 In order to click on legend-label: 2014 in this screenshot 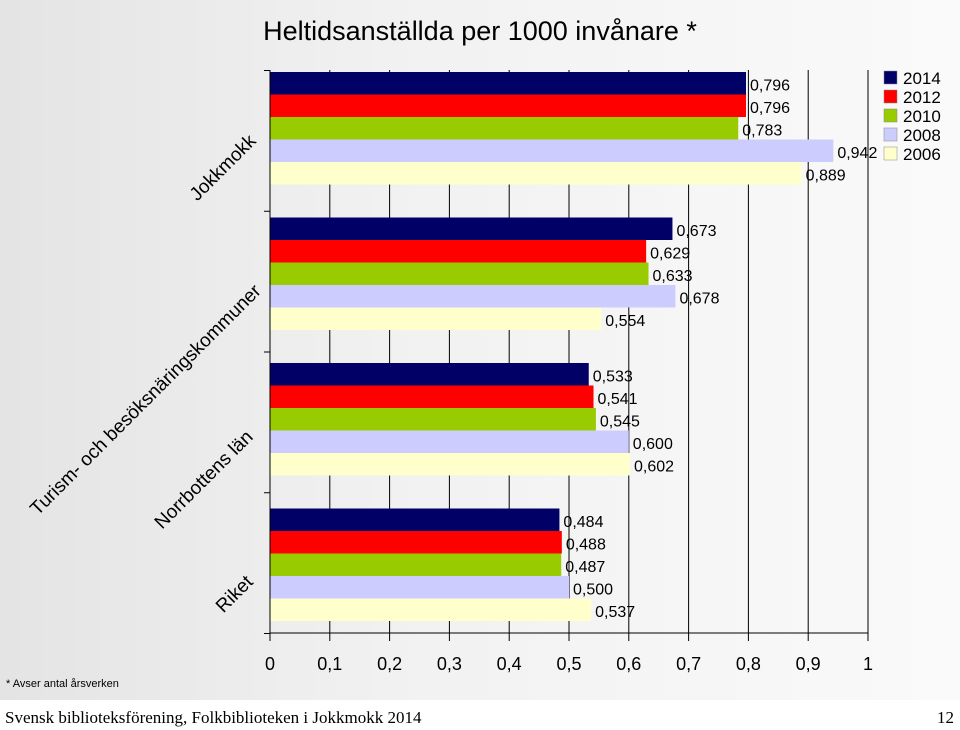, I will do `click(922, 78)`.